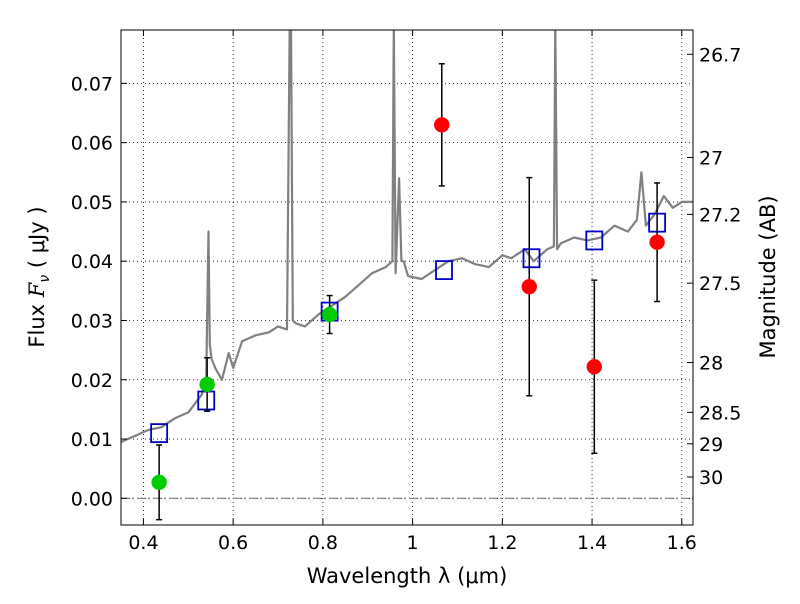 Image resolution: width=800 pixels, height=604 pixels. What do you see at coordinates (720, 413) in the screenshot?
I see `magnitude-tick-label: 28.5` at bounding box center [720, 413].